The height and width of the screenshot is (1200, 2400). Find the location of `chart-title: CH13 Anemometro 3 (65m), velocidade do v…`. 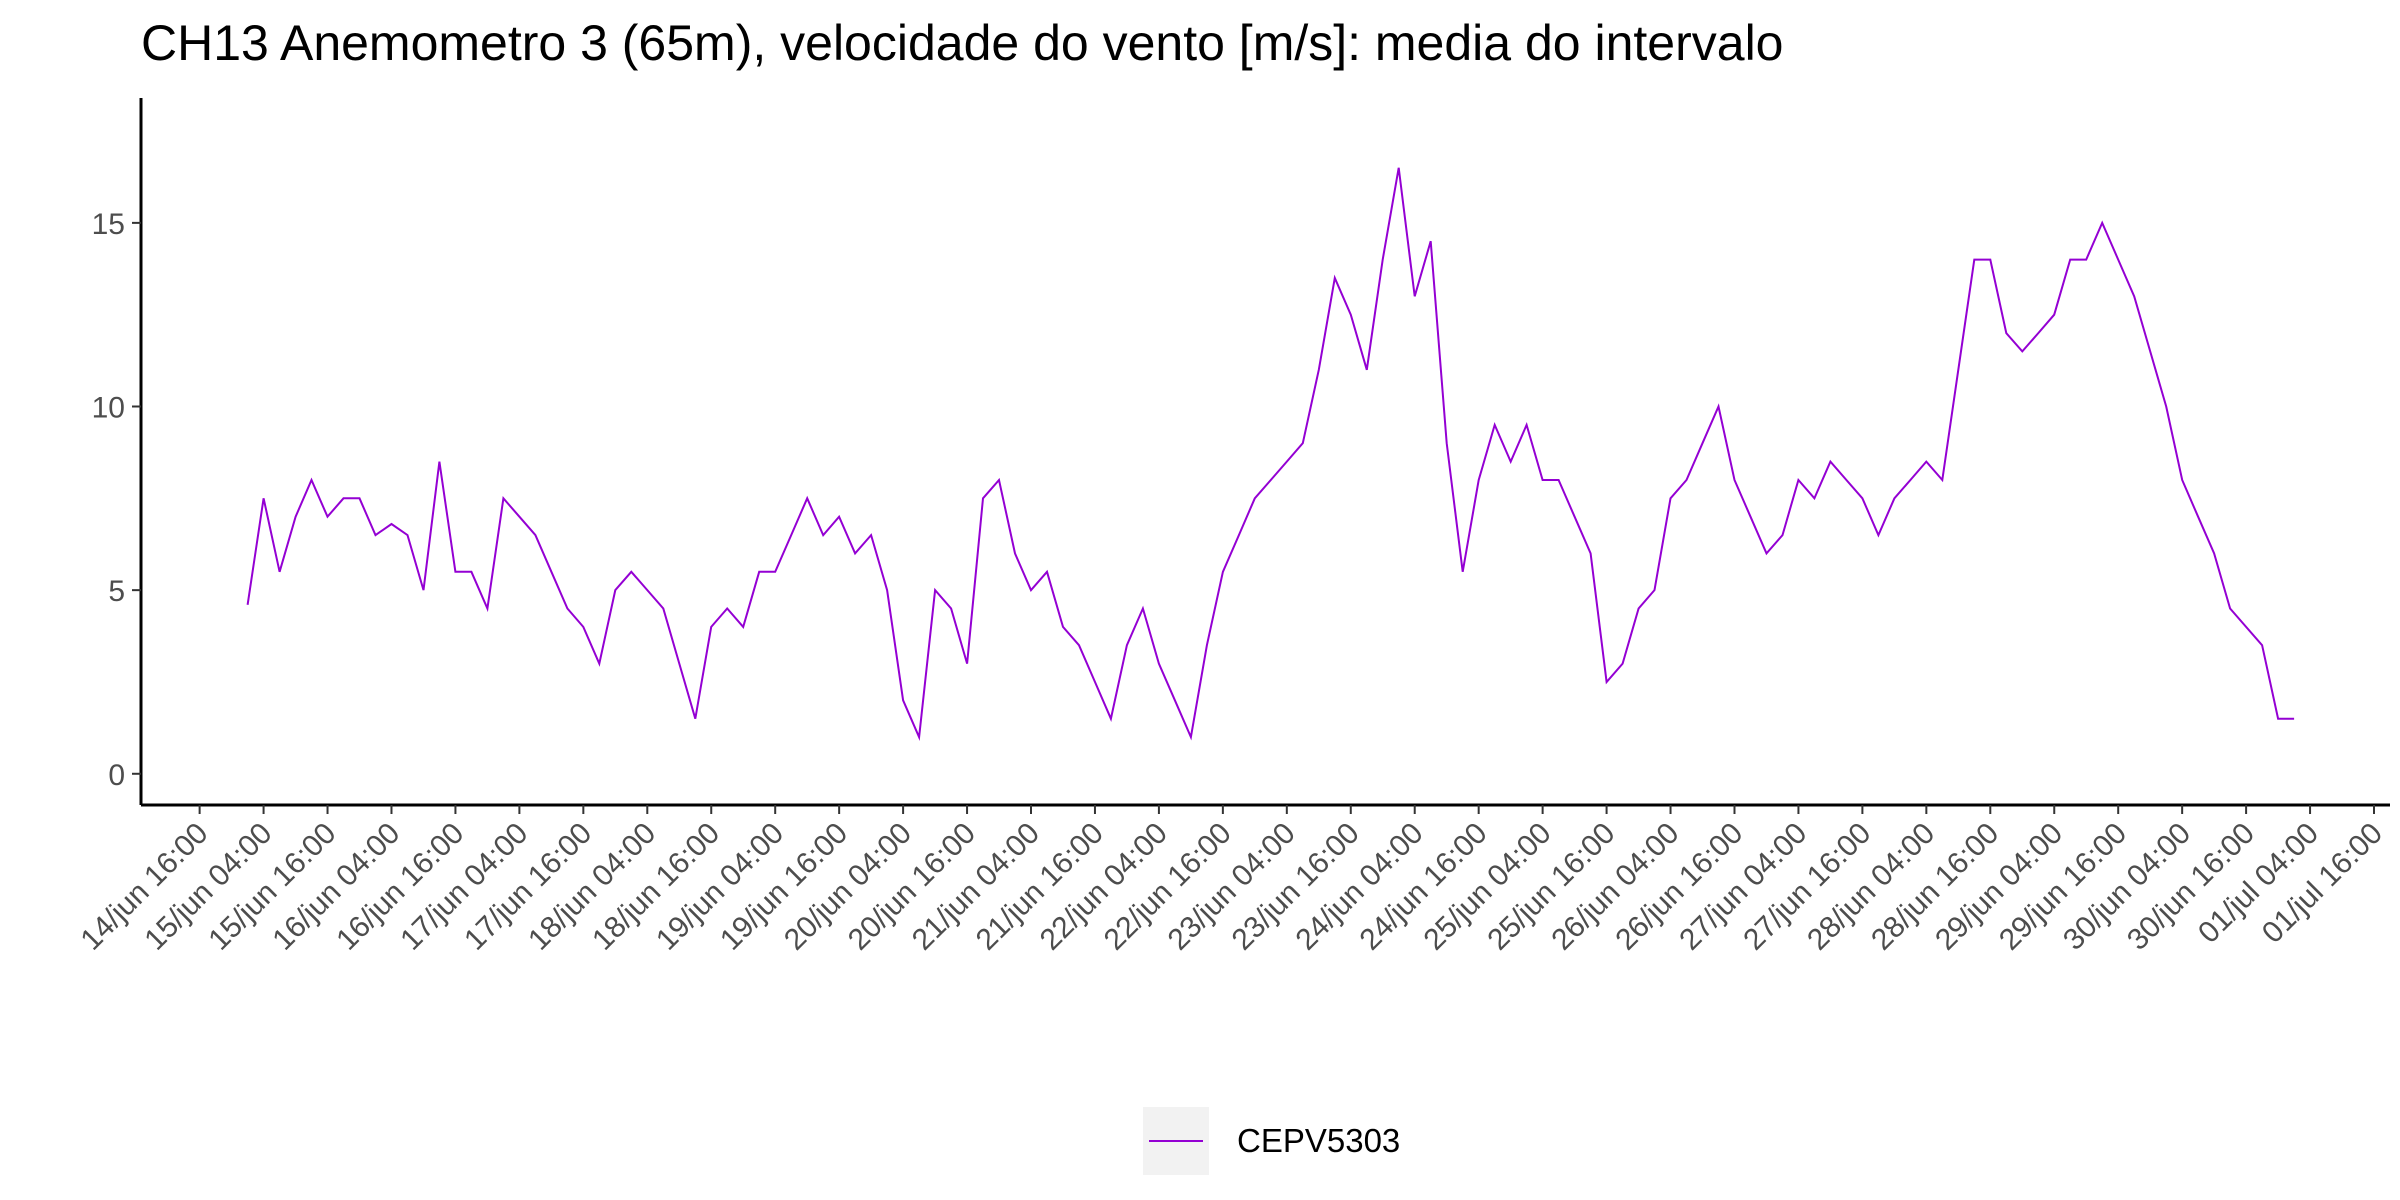

chart-title: CH13 Anemometro 3 (65m), velocidade do v… is located at coordinates (962, 43).